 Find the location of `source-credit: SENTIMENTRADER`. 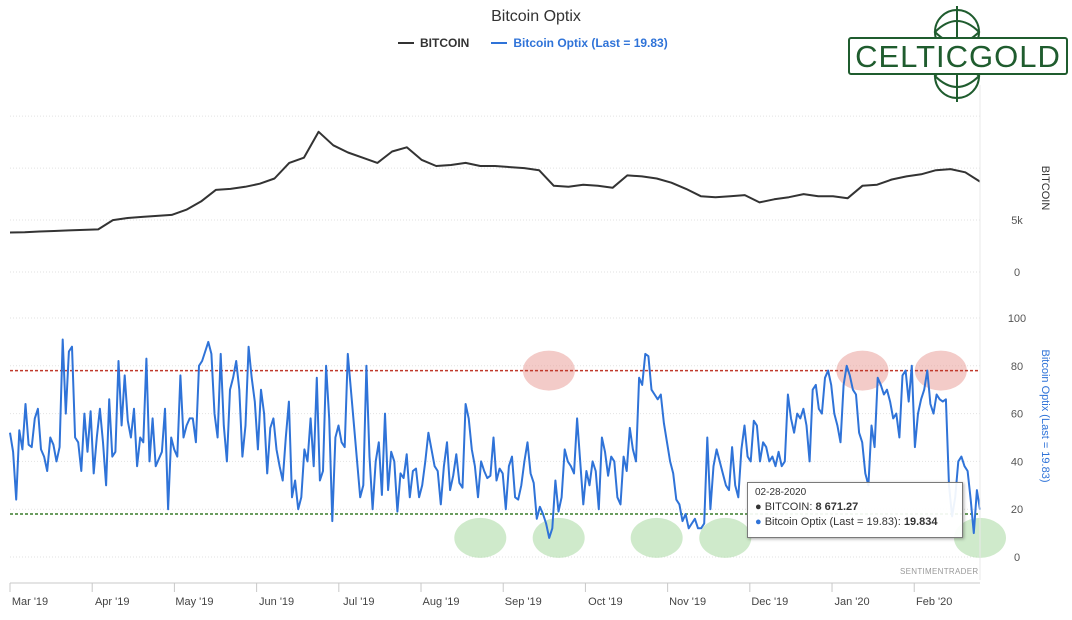

source-credit: SENTIMENTRADER is located at coordinates (939, 571).